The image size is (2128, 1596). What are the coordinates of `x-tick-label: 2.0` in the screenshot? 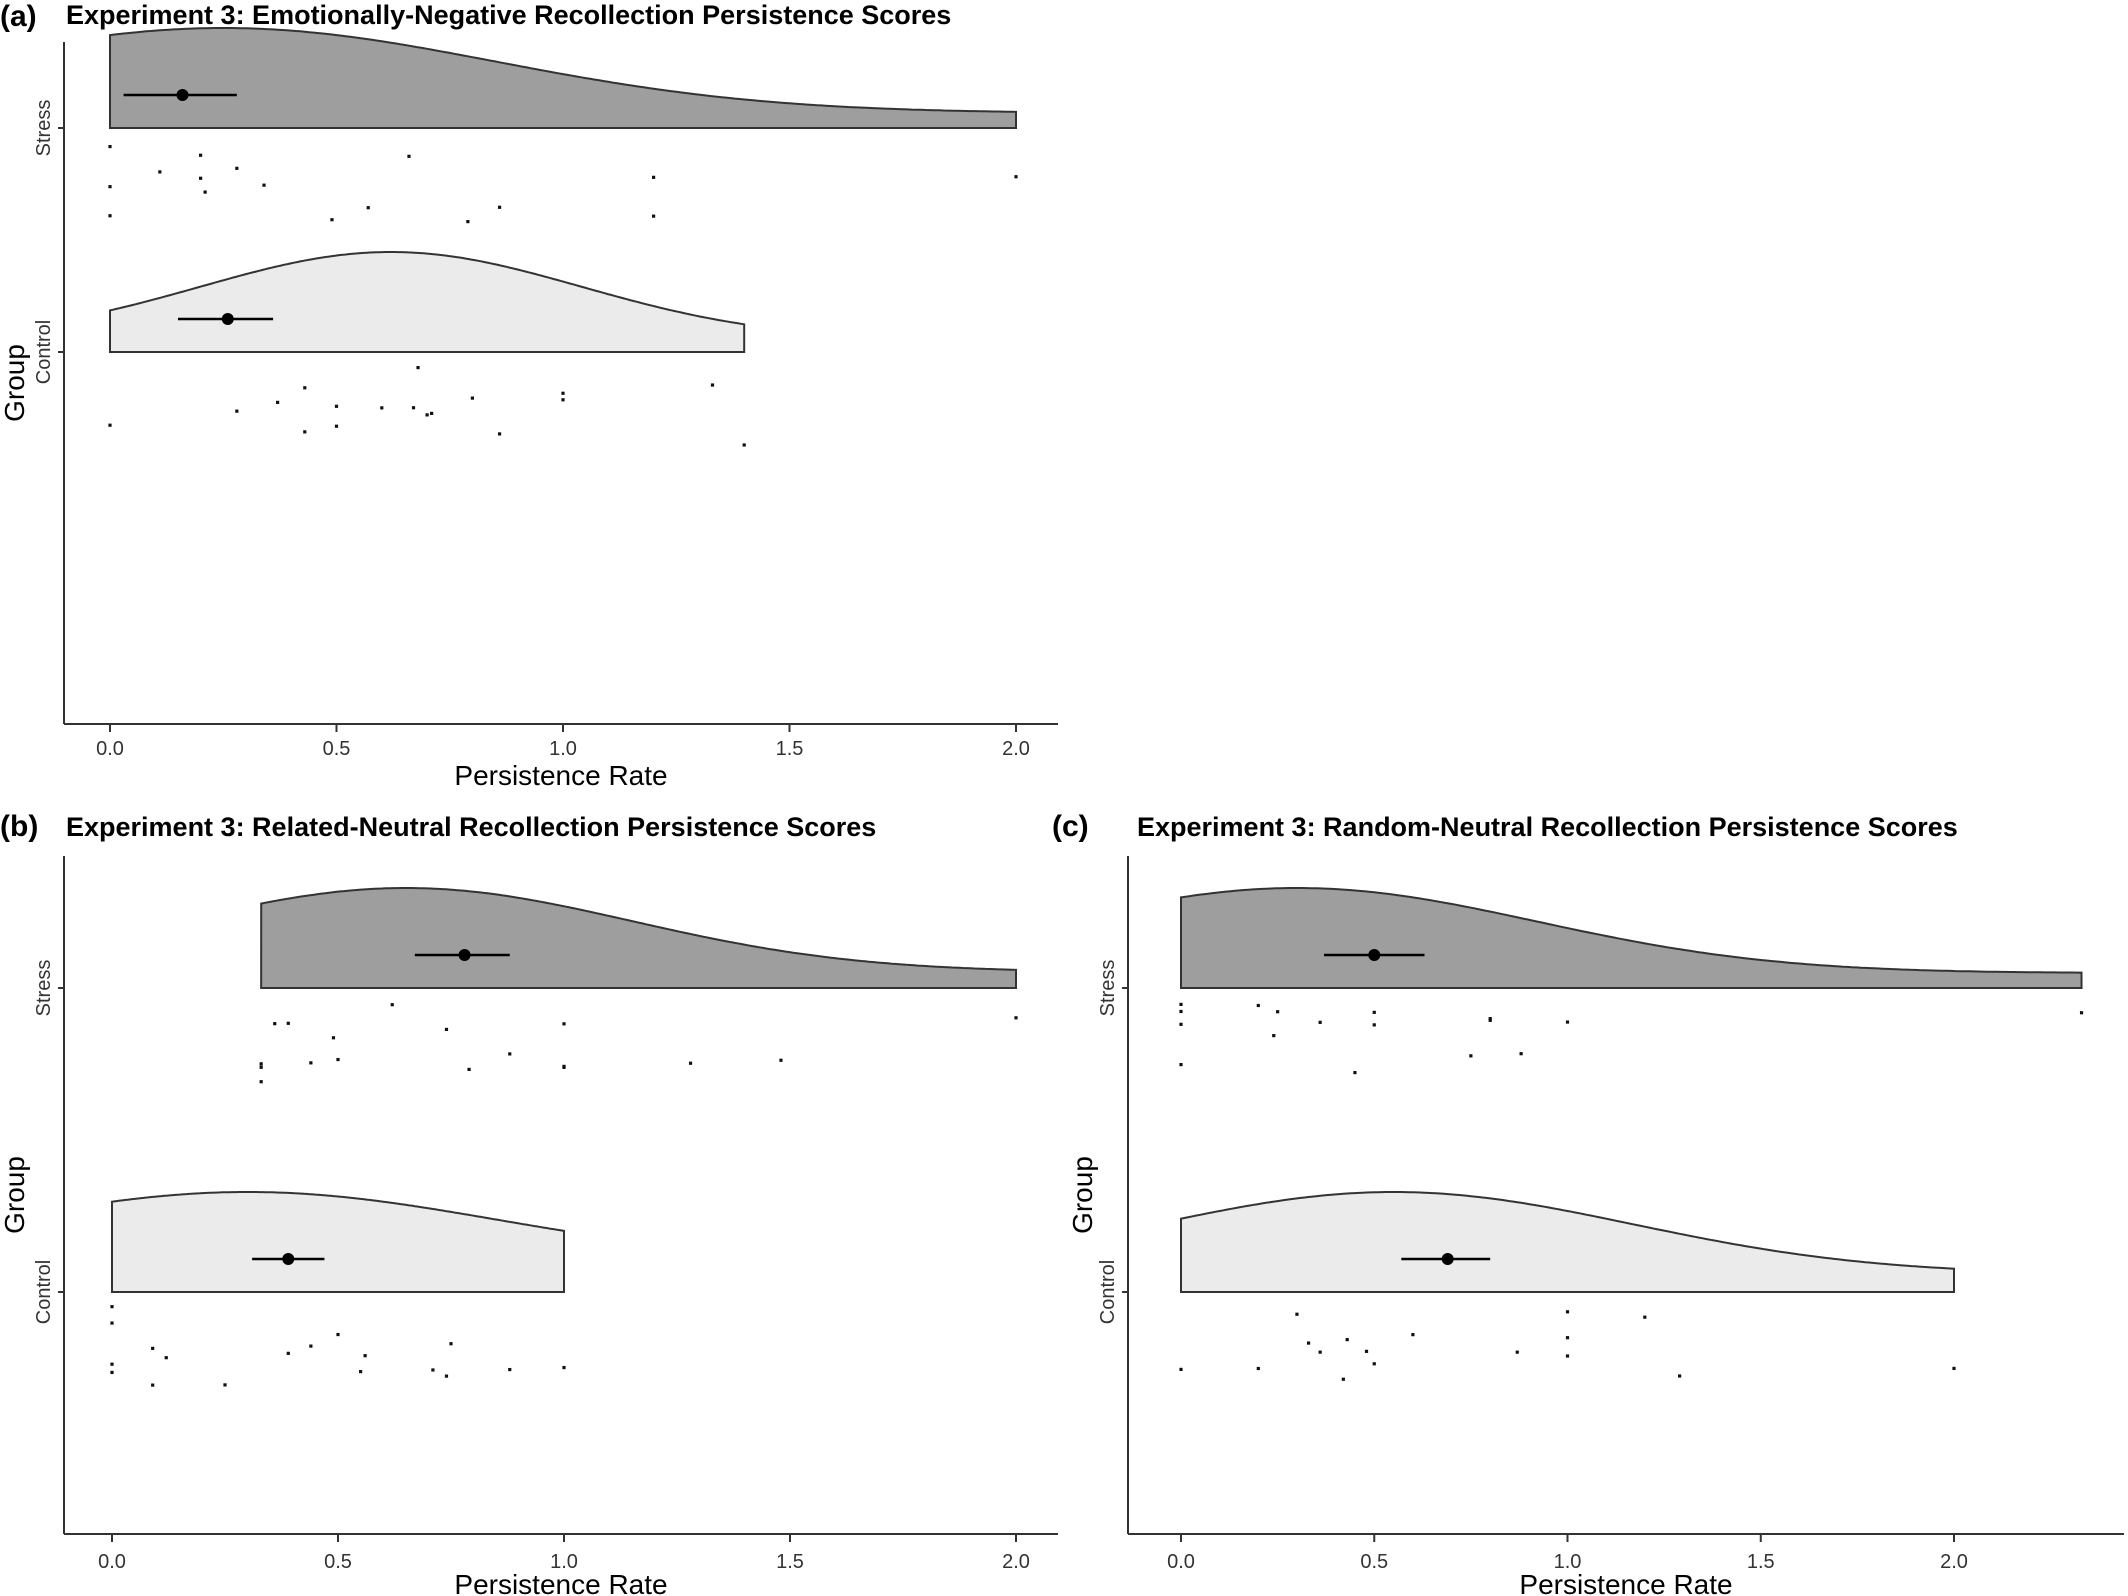 It's located at (1016, 1562).